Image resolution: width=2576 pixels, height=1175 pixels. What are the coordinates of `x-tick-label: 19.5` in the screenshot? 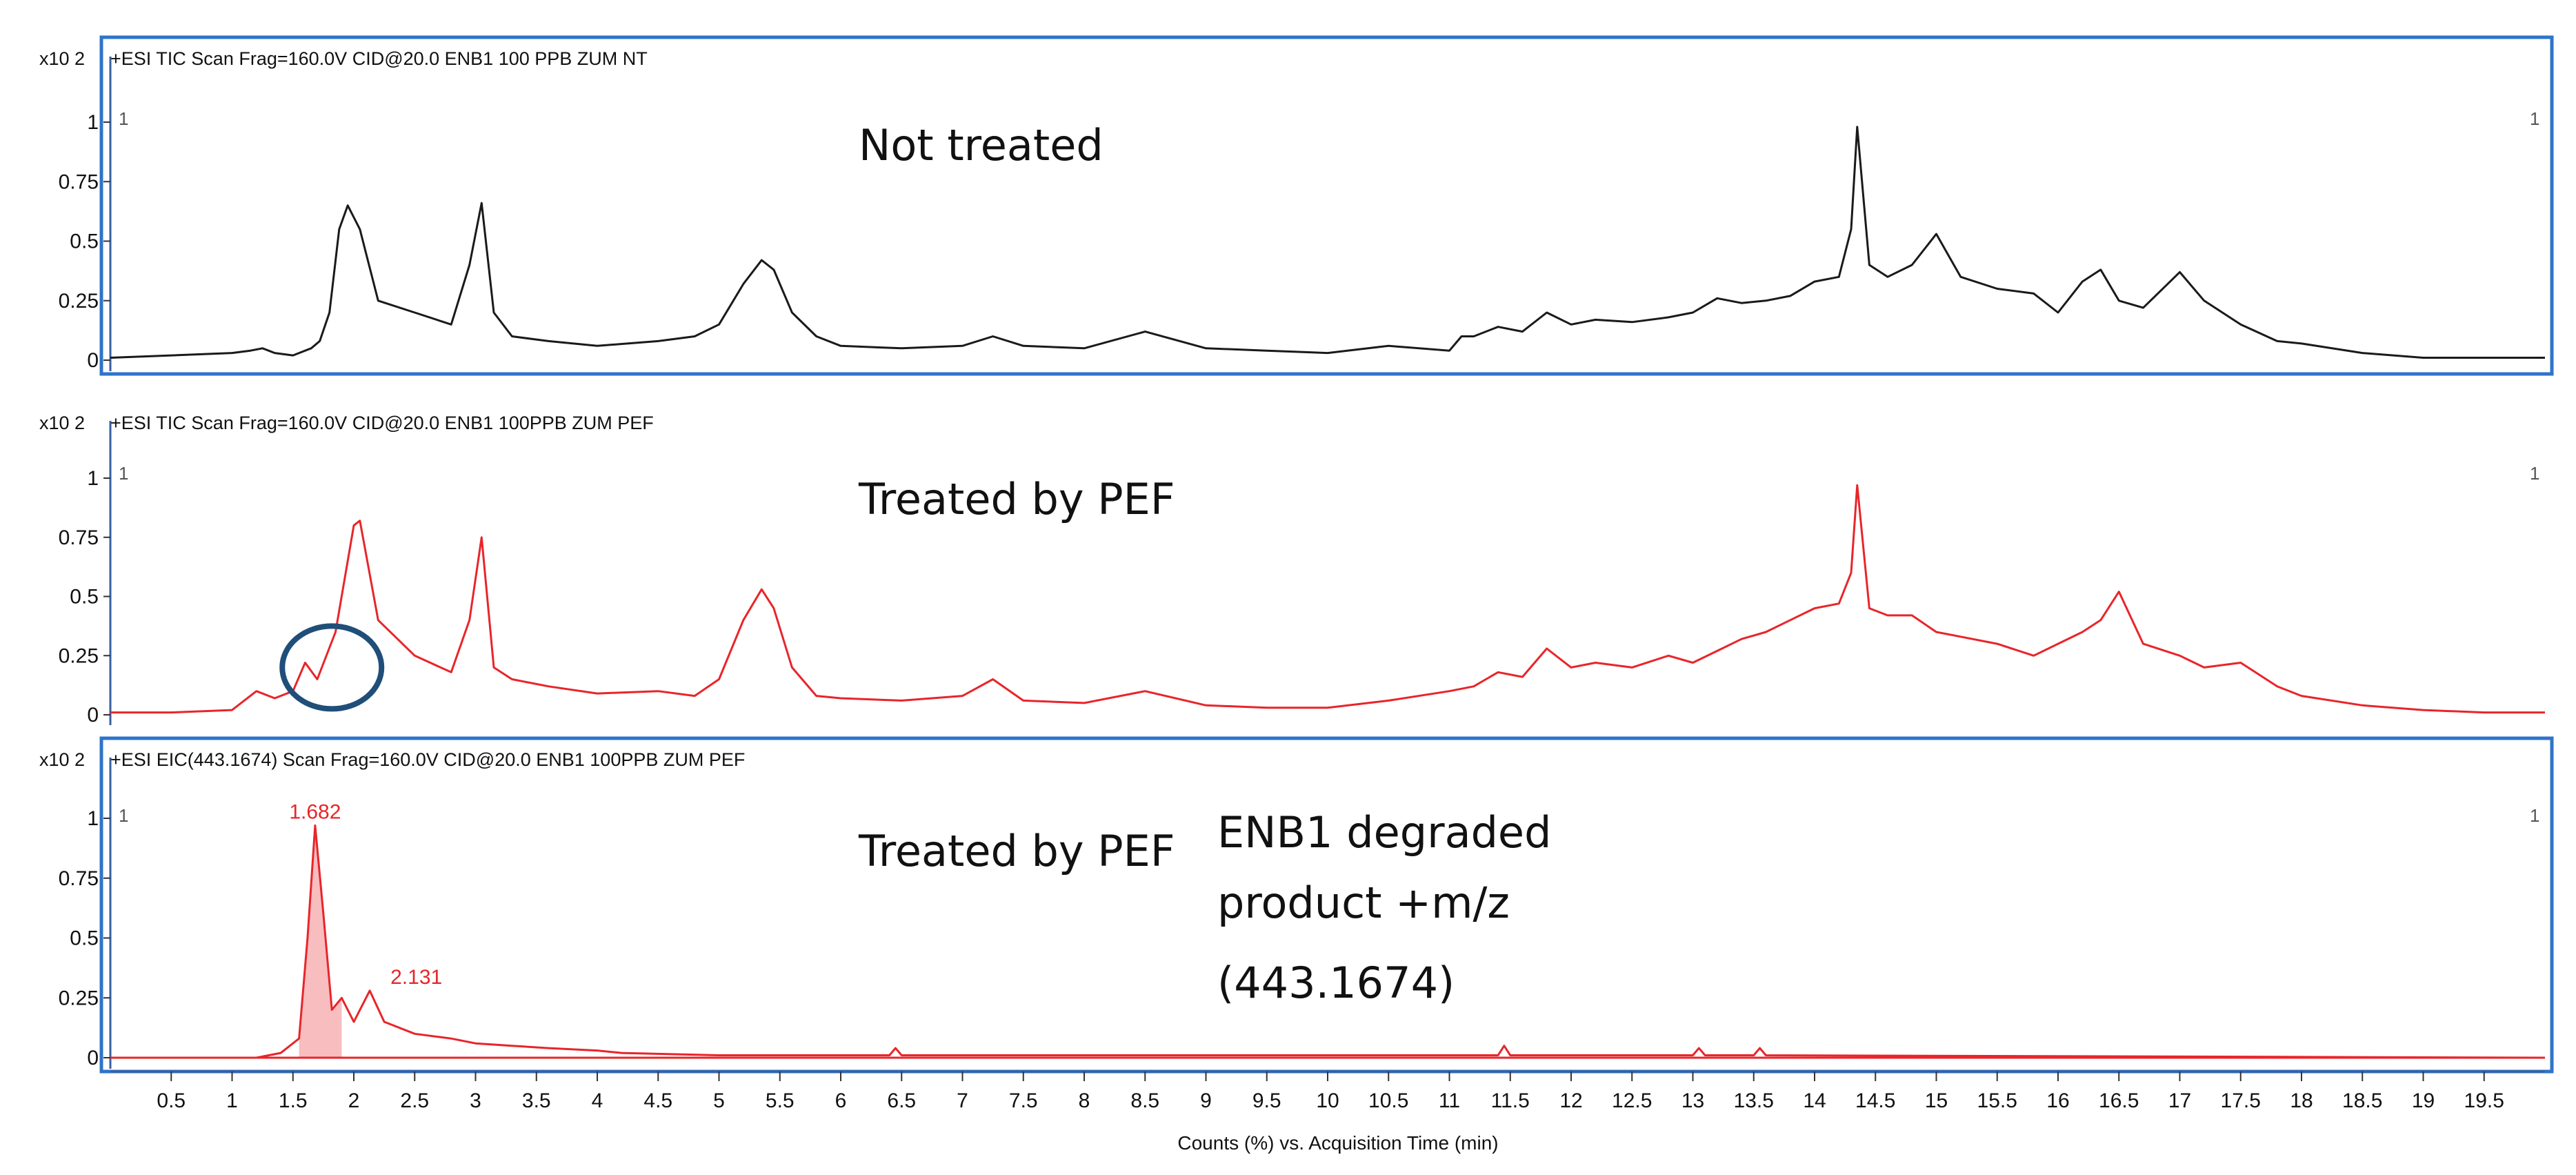 It's located at (2484, 1100).